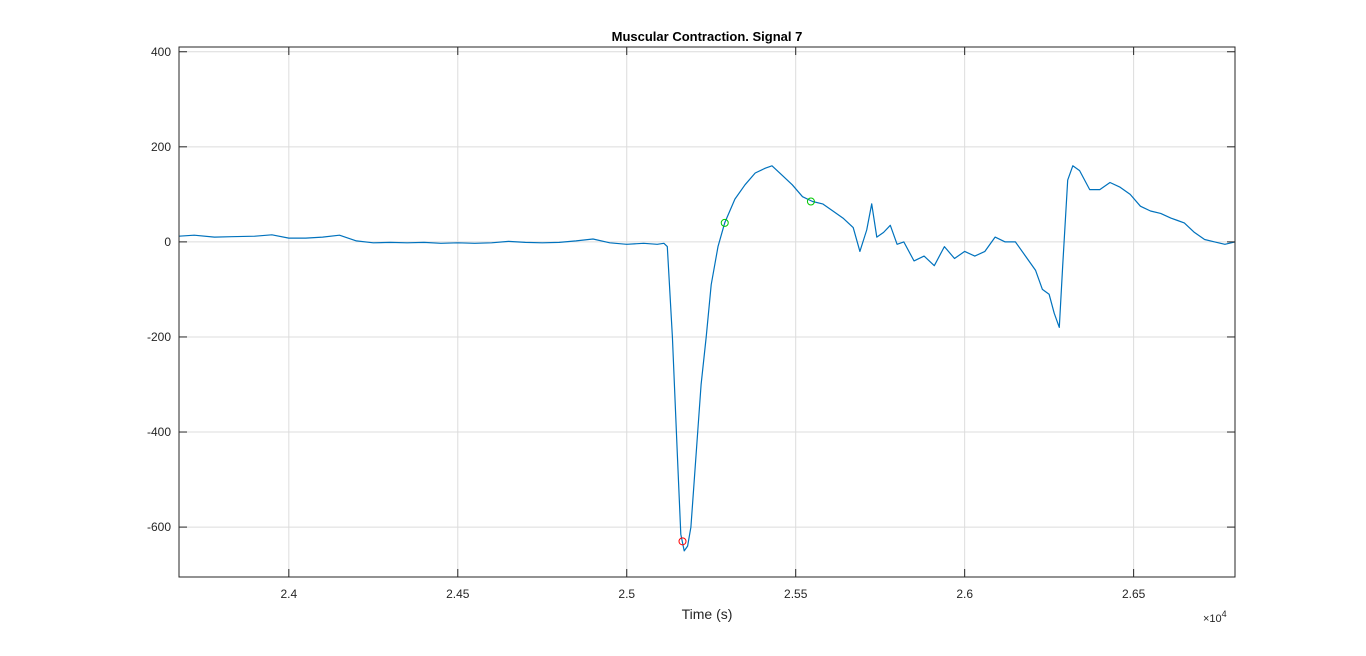  What do you see at coordinates (746, 371) in the screenshot?
I see `marker-layer` at bounding box center [746, 371].